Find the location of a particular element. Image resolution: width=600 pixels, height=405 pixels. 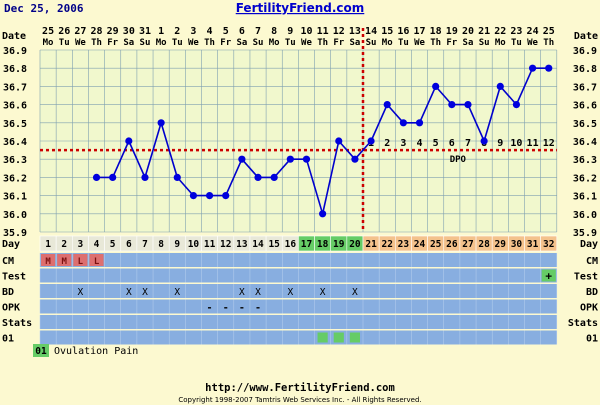

cm-row-label-right: CM is located at coordinates (592, 261).